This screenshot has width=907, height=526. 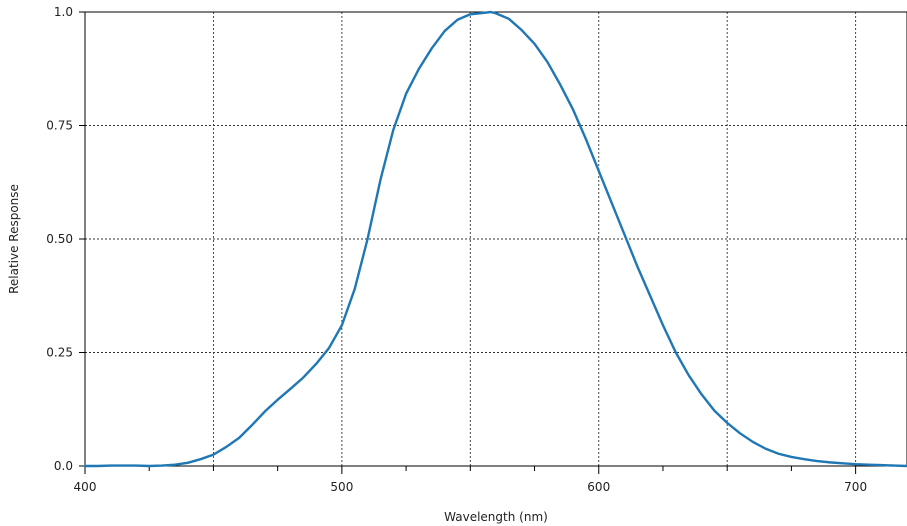 I want to click on y-tick-label: 0.25, so click(x=59, y=353).